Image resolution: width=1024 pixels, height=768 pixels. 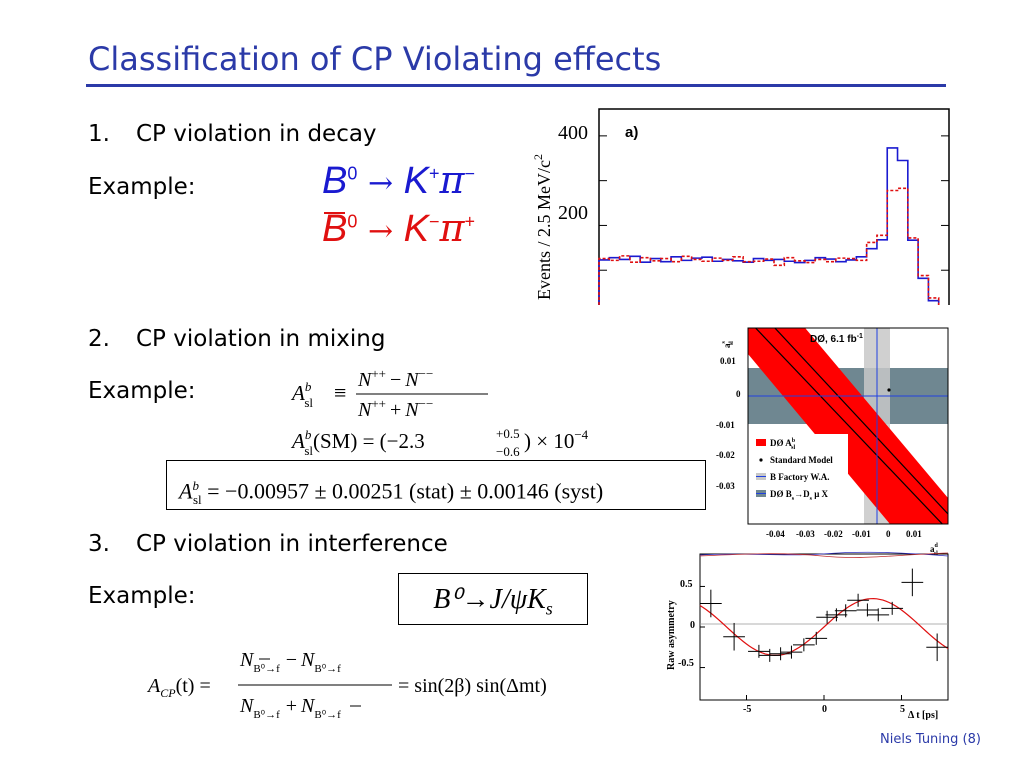 I want to click on asl-den-N1: N, so click(x=365, y=410).